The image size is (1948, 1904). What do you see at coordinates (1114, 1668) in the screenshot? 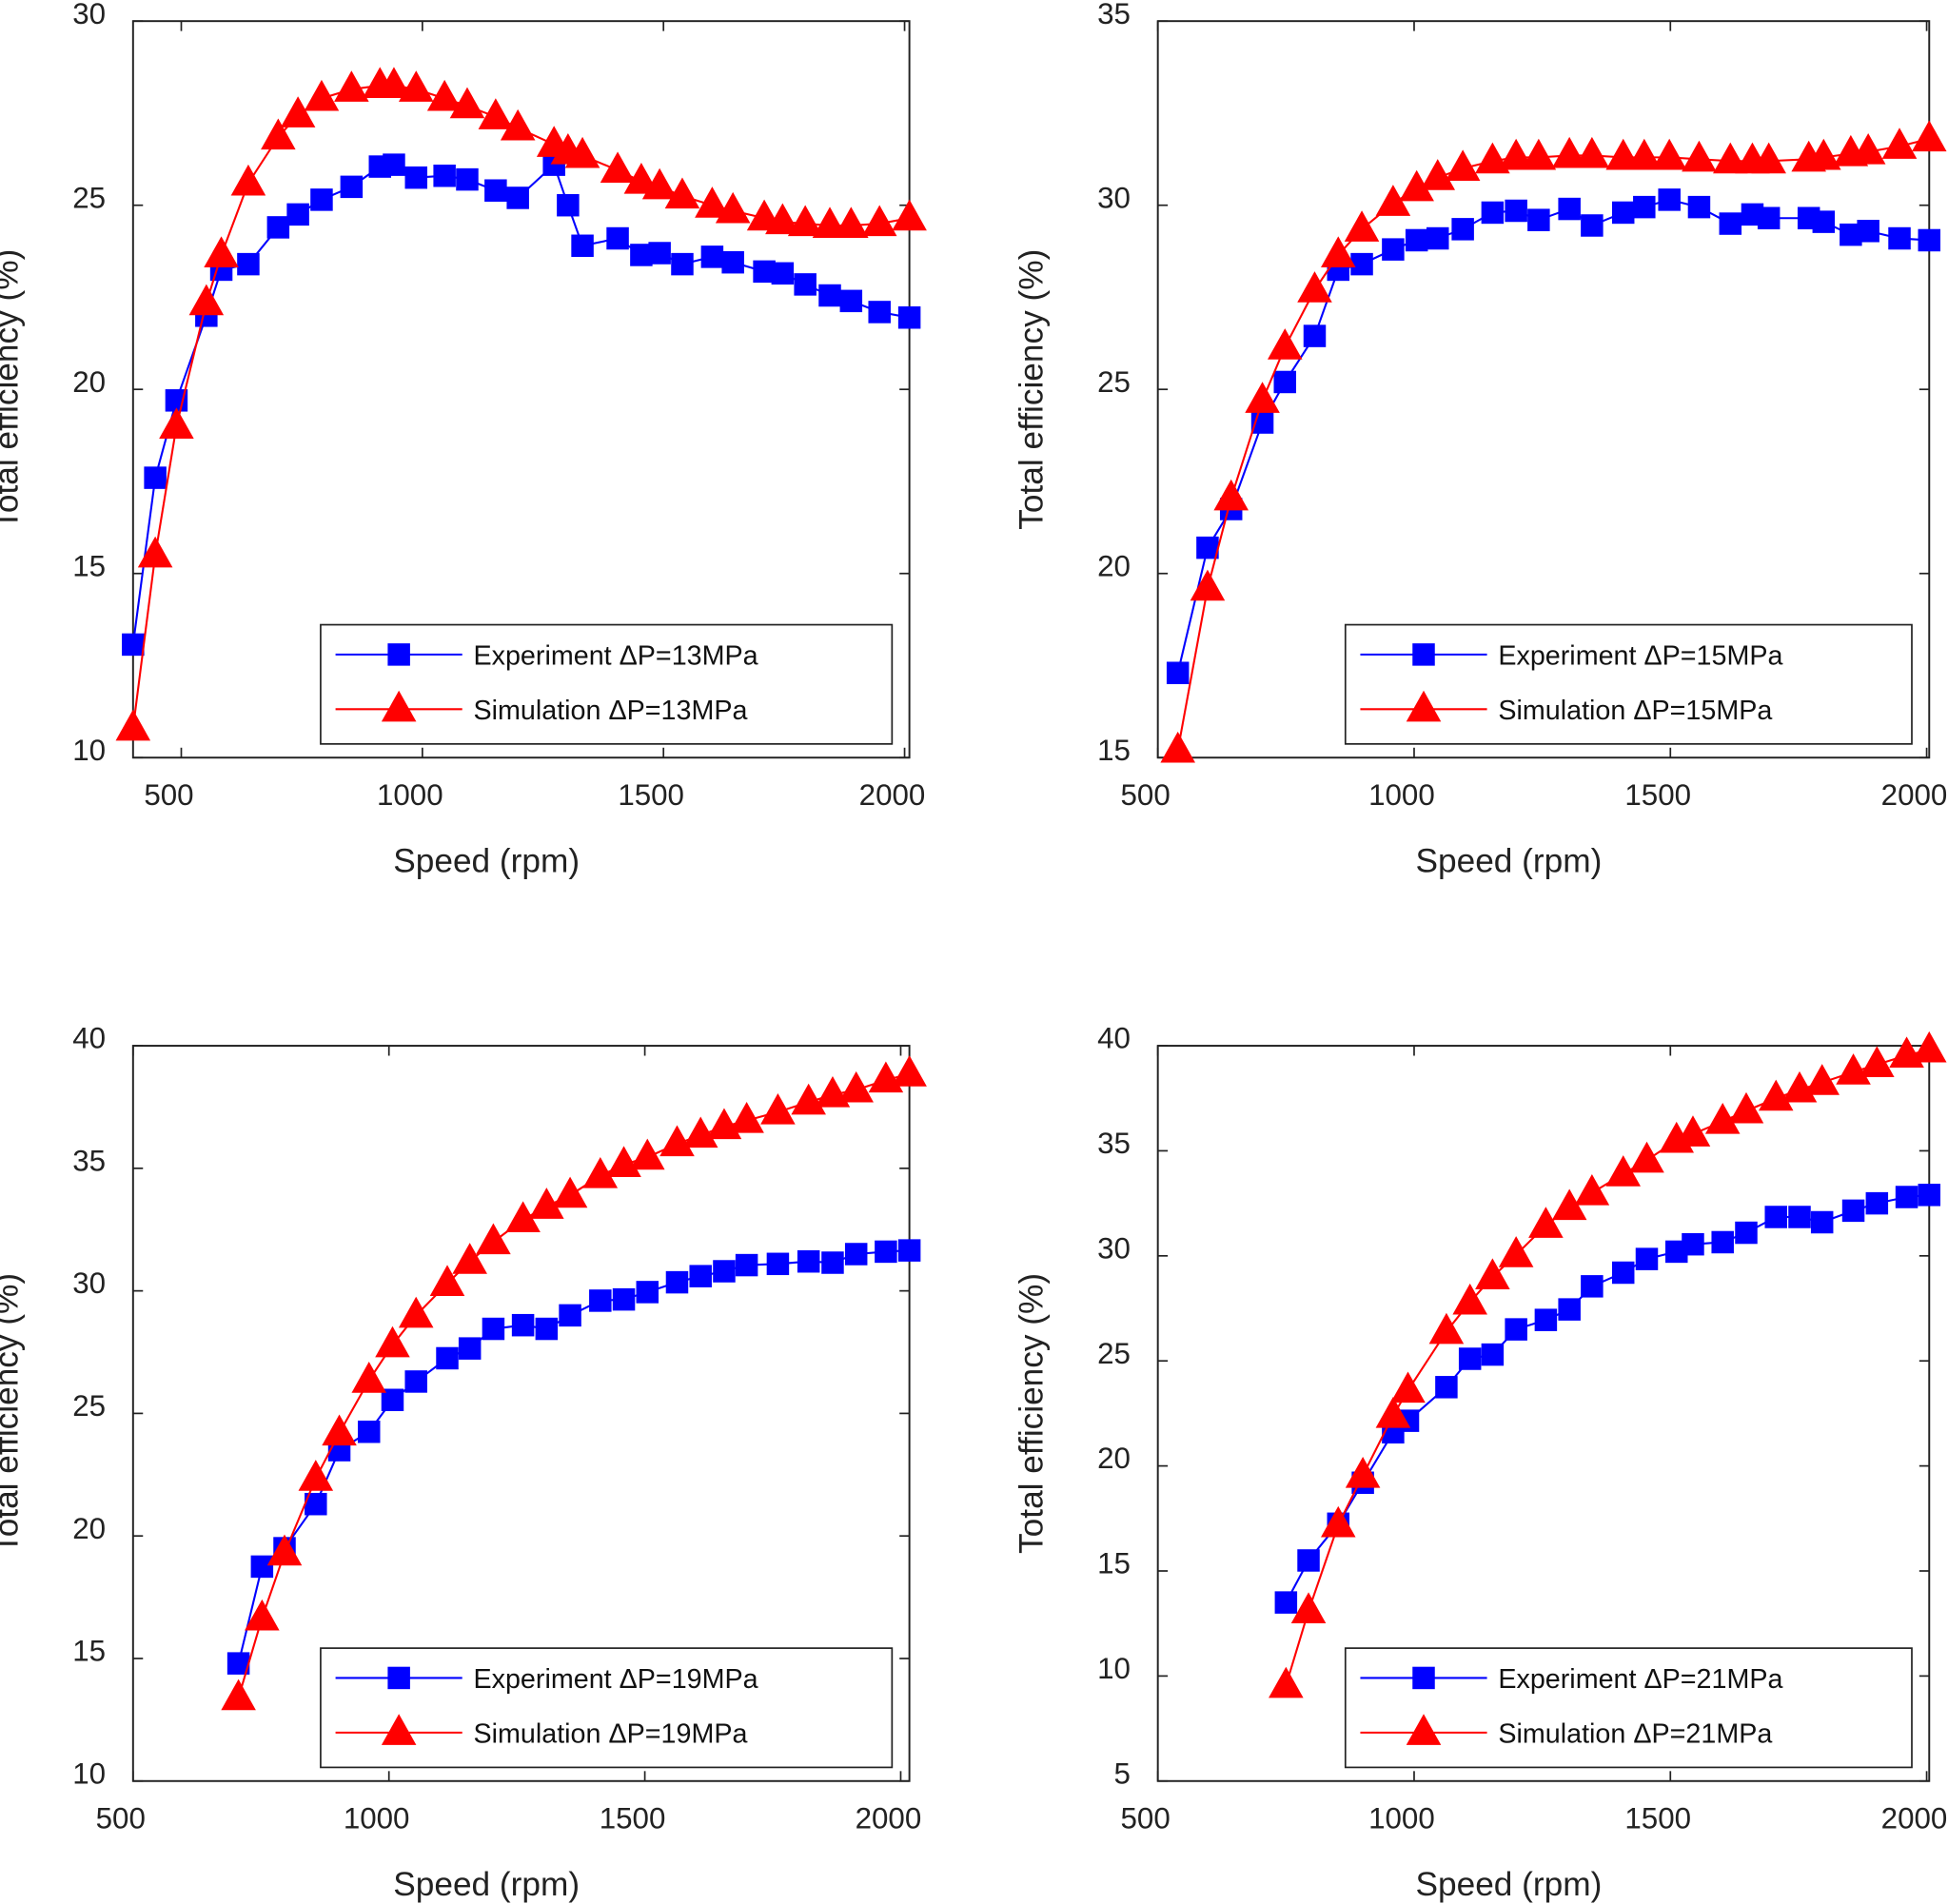
I see `y-tick-label: 10` at bounding box center [1114, 1668].